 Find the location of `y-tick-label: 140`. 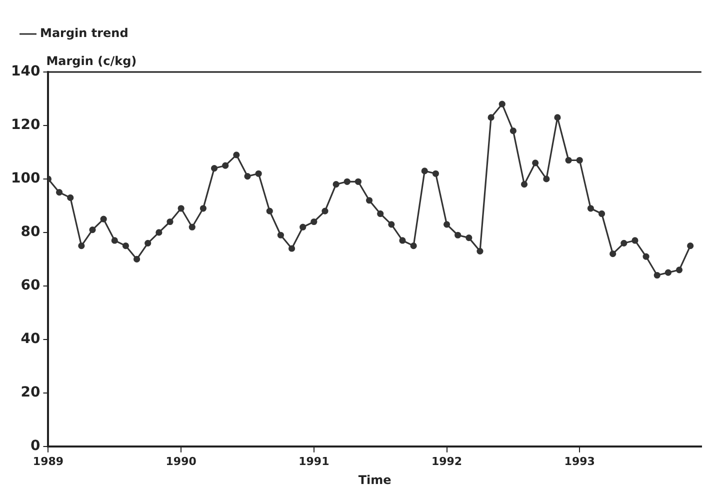

y-tick-label: 140 is located at coordinates (25, 72).